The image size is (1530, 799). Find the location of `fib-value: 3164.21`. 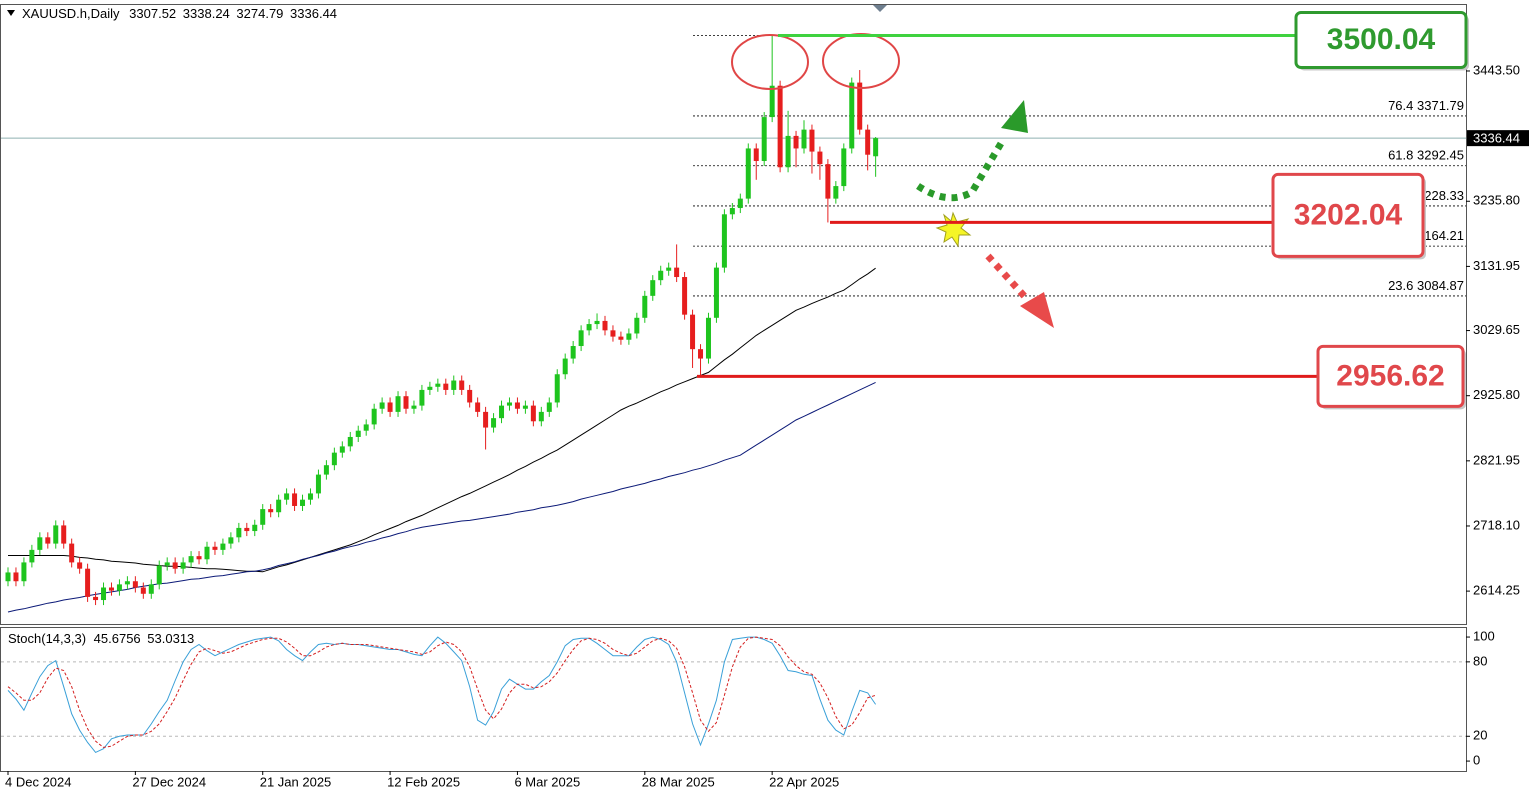

fib-value: 3164.21 is located at coordinates (1440, 236).